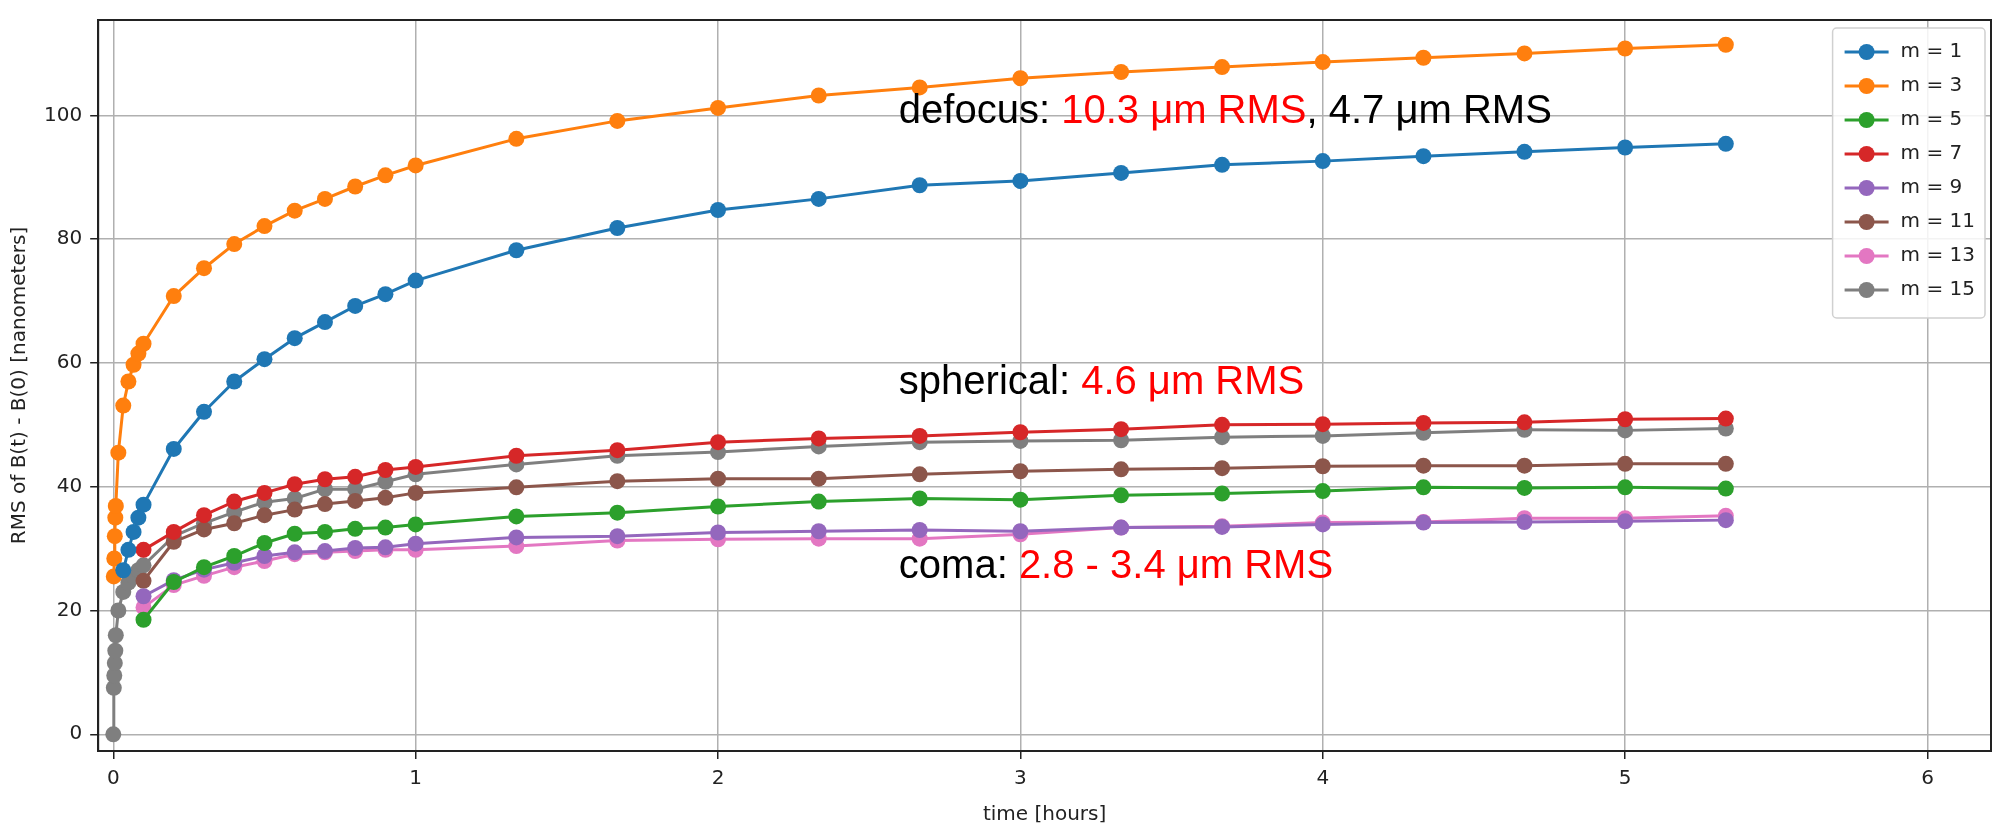 The image size is (1999, 835). I want to click on legend-label: m = 11, so click(1937, 220).